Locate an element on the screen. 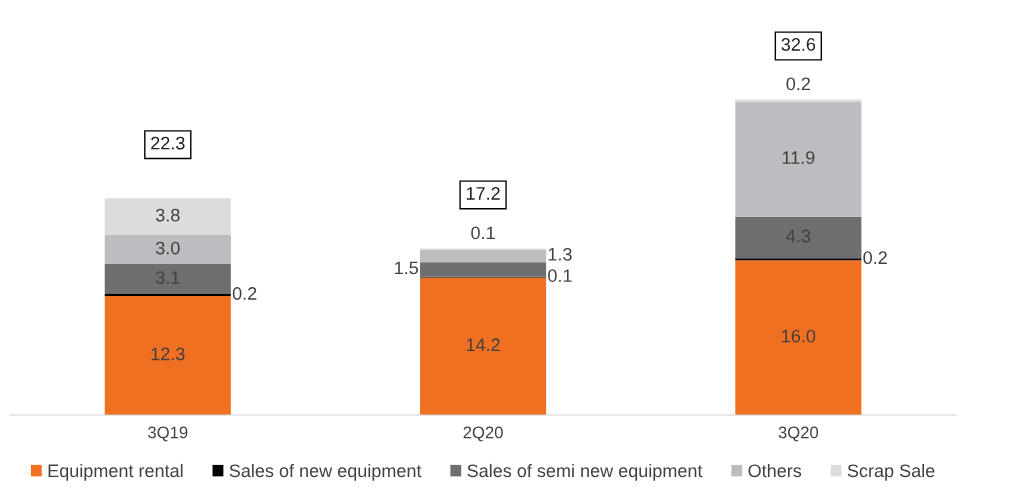 The height and width of the screenshot is (500, 1017). data-label: 16.0 is located at coordinates (799, 336).